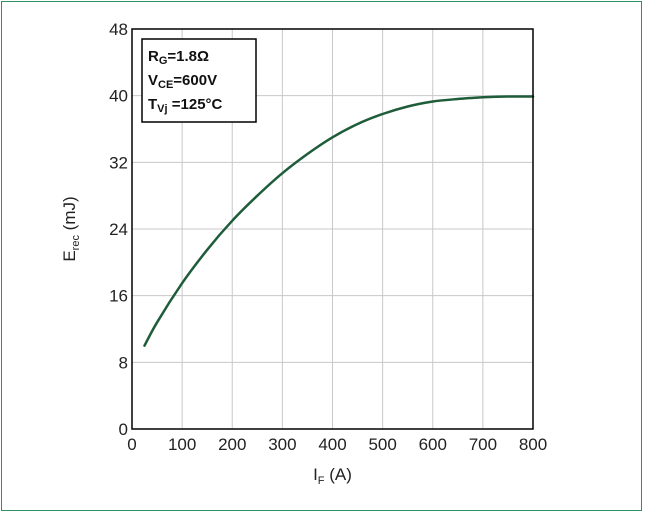 The image size is (645, 513). What do you see at coordinates (185, 105) in the screenshot?
I see `legend-line-tvj: TVj =125°C` at bounding box center [185, 105].